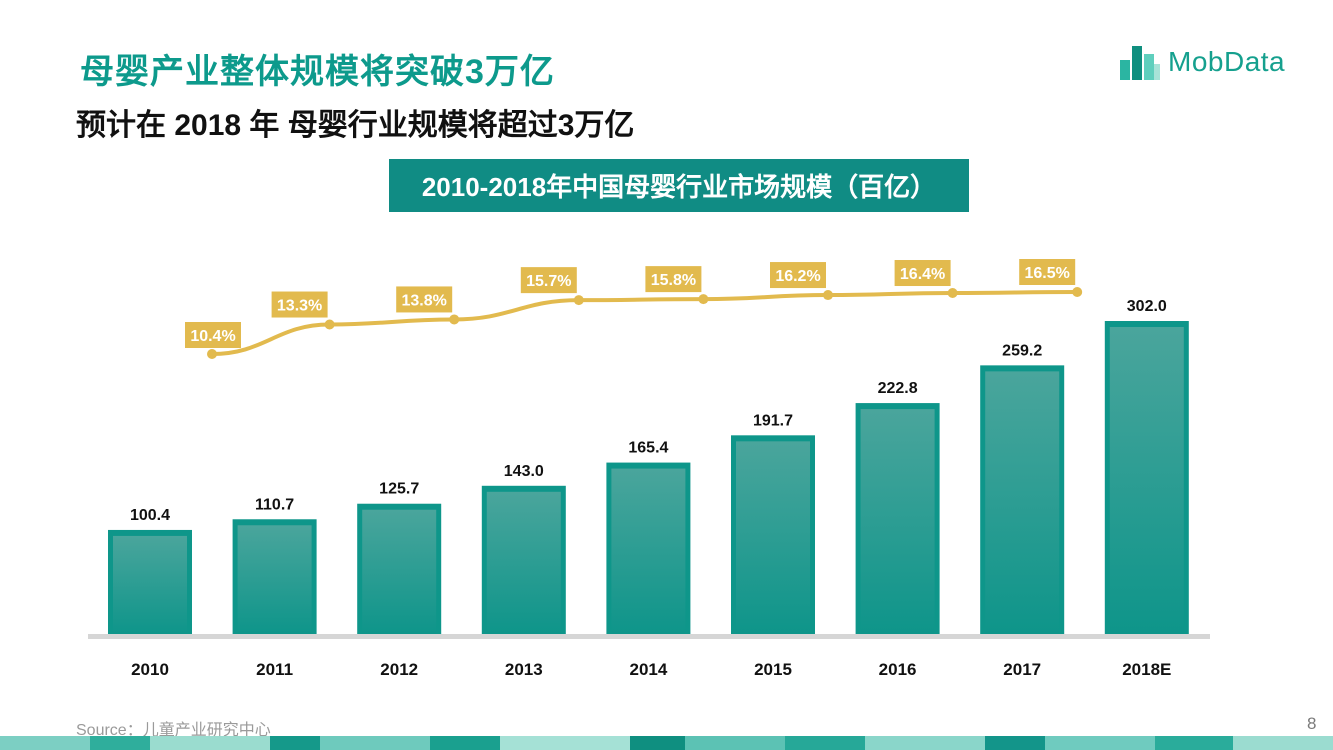 The width and height of the screenshot is (1333, 750). Describe the element at coordinates (524, 669) in the screenshot. I see `x-tick-label: 2013` at that location.